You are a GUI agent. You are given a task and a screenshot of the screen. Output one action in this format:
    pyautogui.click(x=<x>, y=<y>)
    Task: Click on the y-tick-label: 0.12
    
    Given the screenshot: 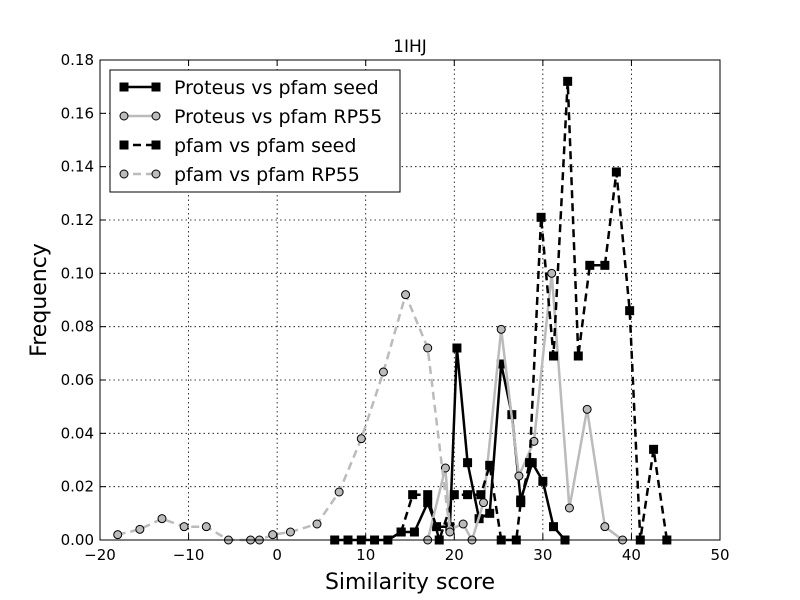 What is the action you would take?
    pyautogui.click(x=77, y=220)
    